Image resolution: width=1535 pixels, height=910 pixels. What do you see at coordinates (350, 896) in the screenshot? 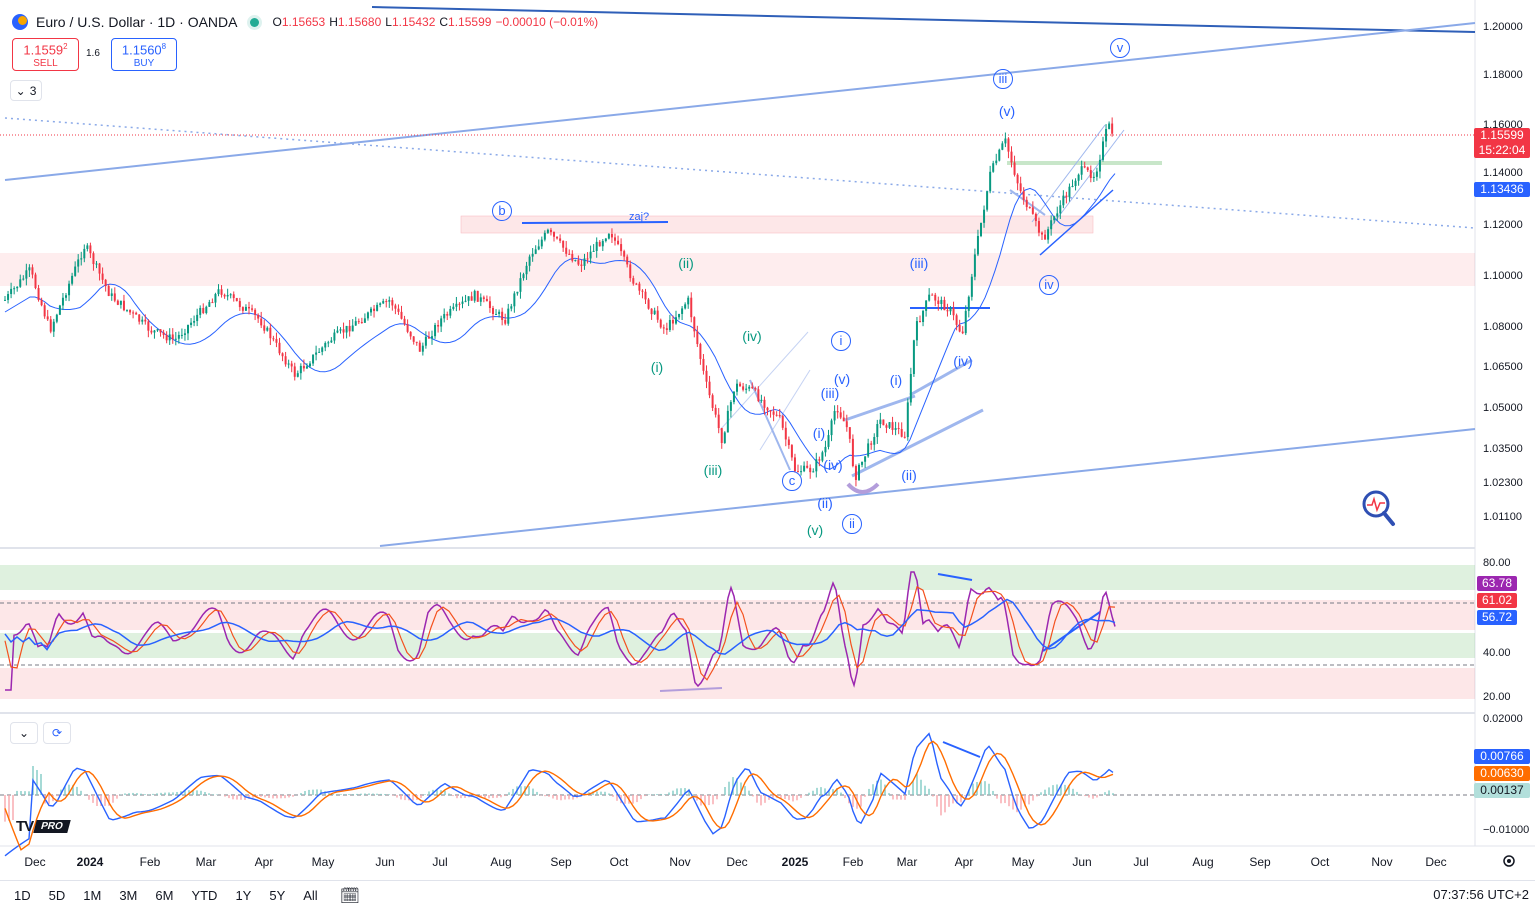
I see `calendar-icon: 🗓` at bounding box center [350, 896].